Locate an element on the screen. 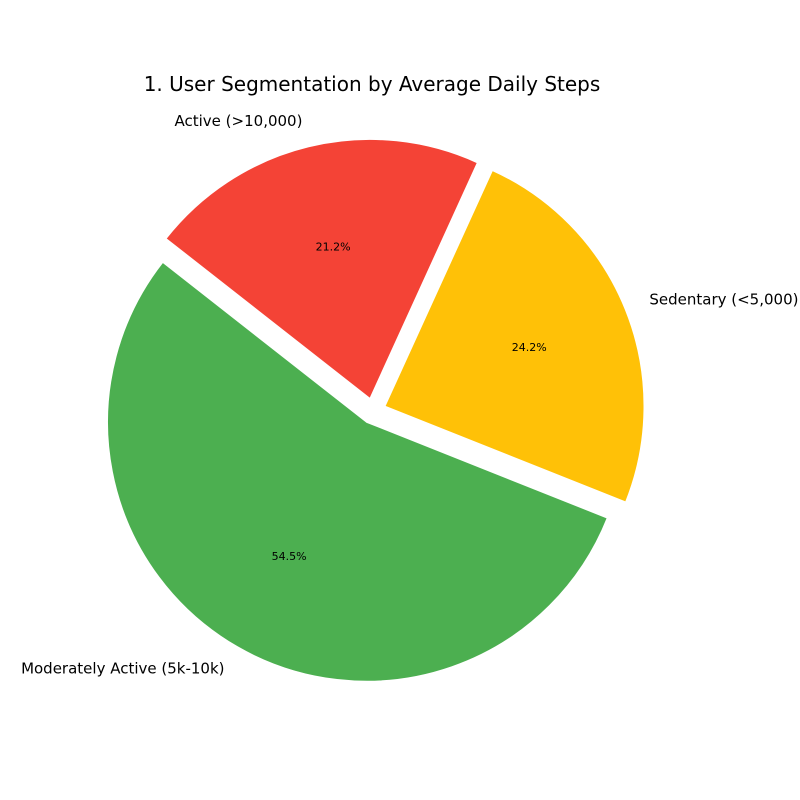 Image resolution: width=800 pixels, height=800 pixels. slice-label-active-10-000: Active (>10,000) is located at coordinates (239, 121).